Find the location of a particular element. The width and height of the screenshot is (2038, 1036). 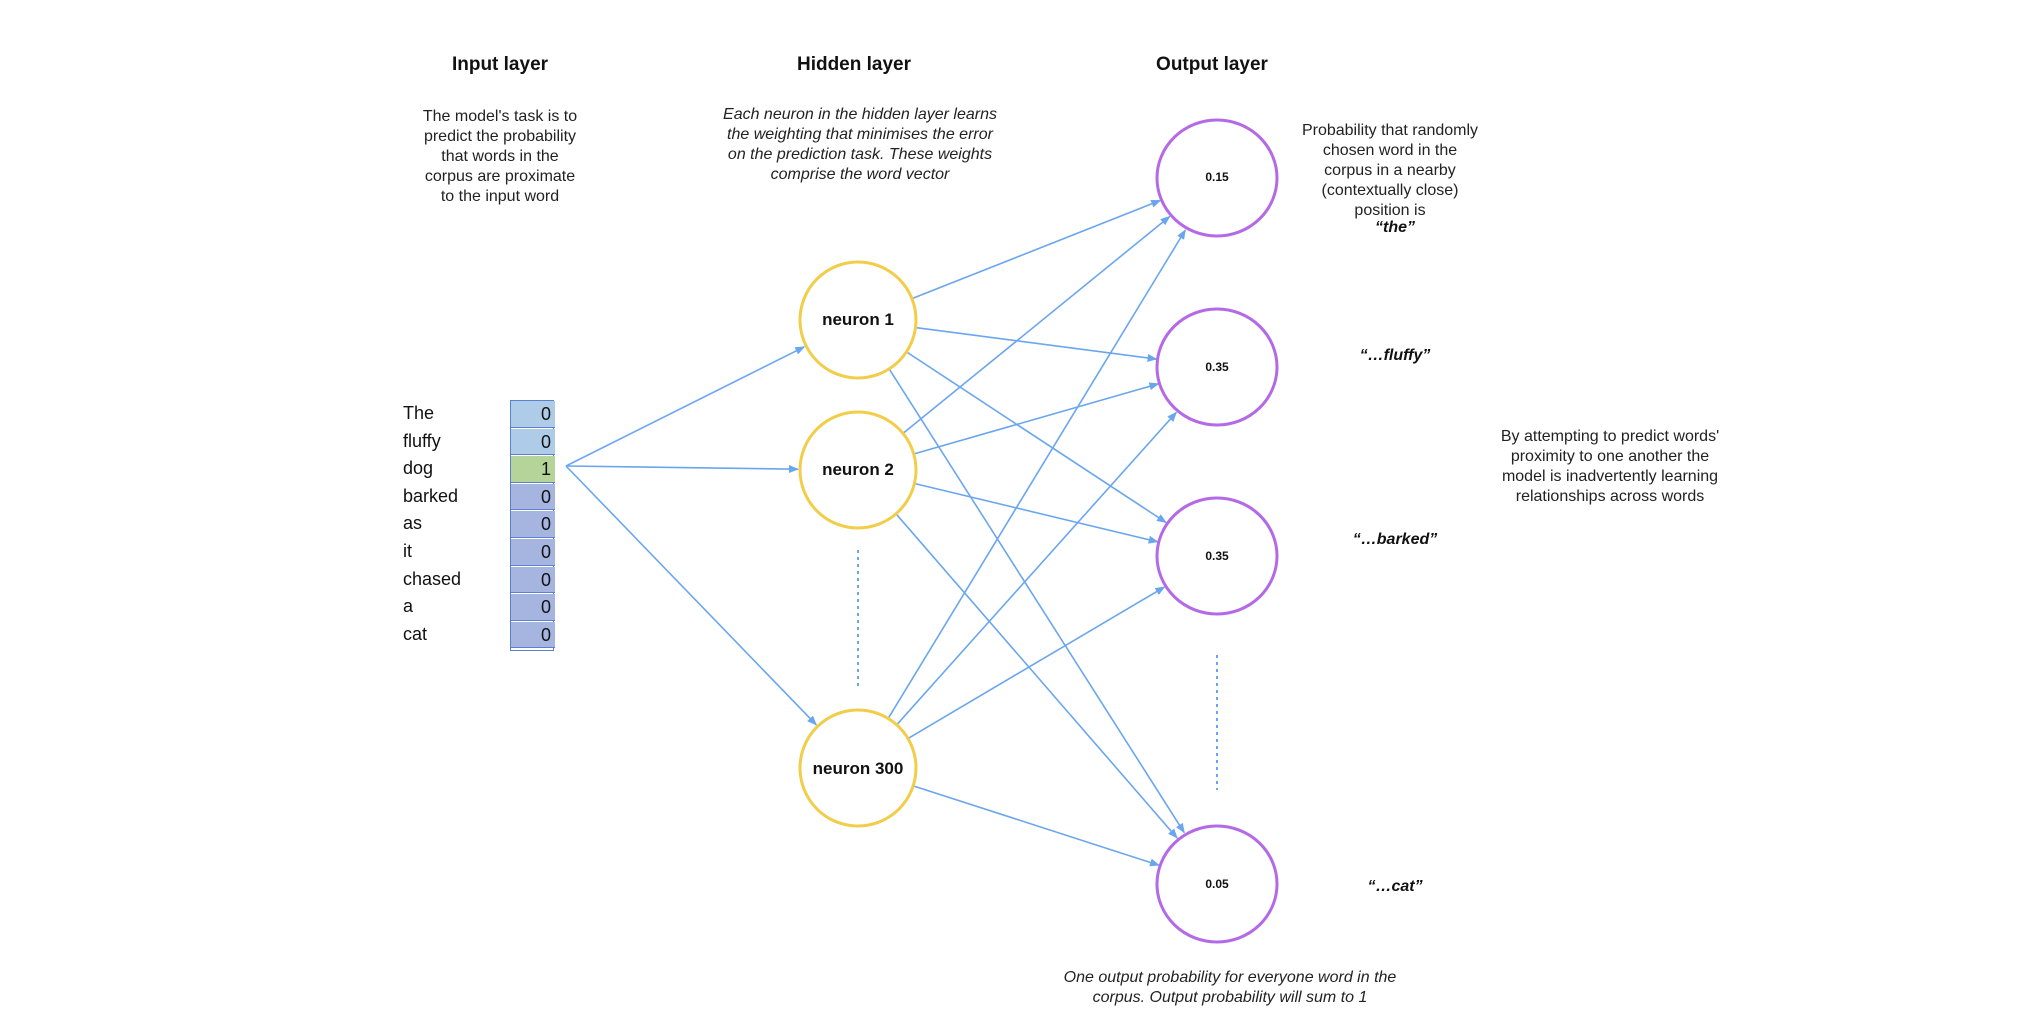

hidden-layer-title: Hidden layer is located at coordinates (854, 64).